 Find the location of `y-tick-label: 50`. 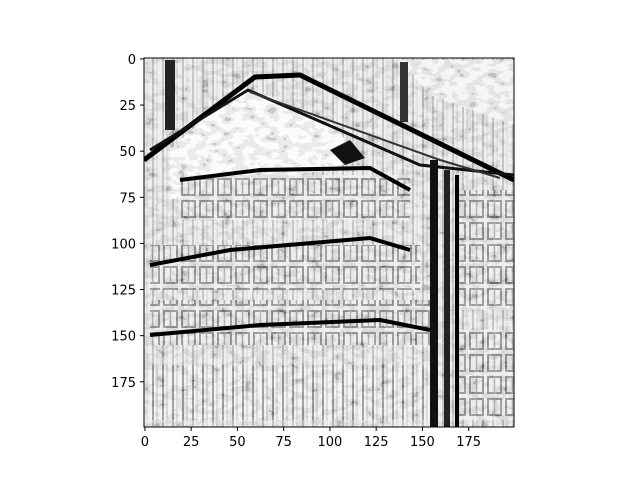

y-tick-label: 50 is located at coordinates (127, 152).